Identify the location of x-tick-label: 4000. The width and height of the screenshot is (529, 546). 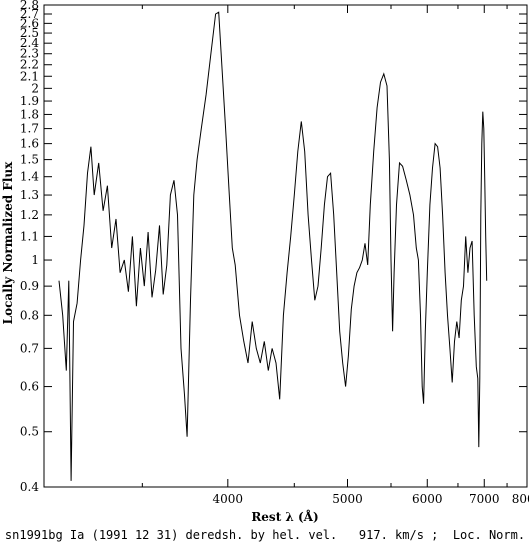
(228, 499).